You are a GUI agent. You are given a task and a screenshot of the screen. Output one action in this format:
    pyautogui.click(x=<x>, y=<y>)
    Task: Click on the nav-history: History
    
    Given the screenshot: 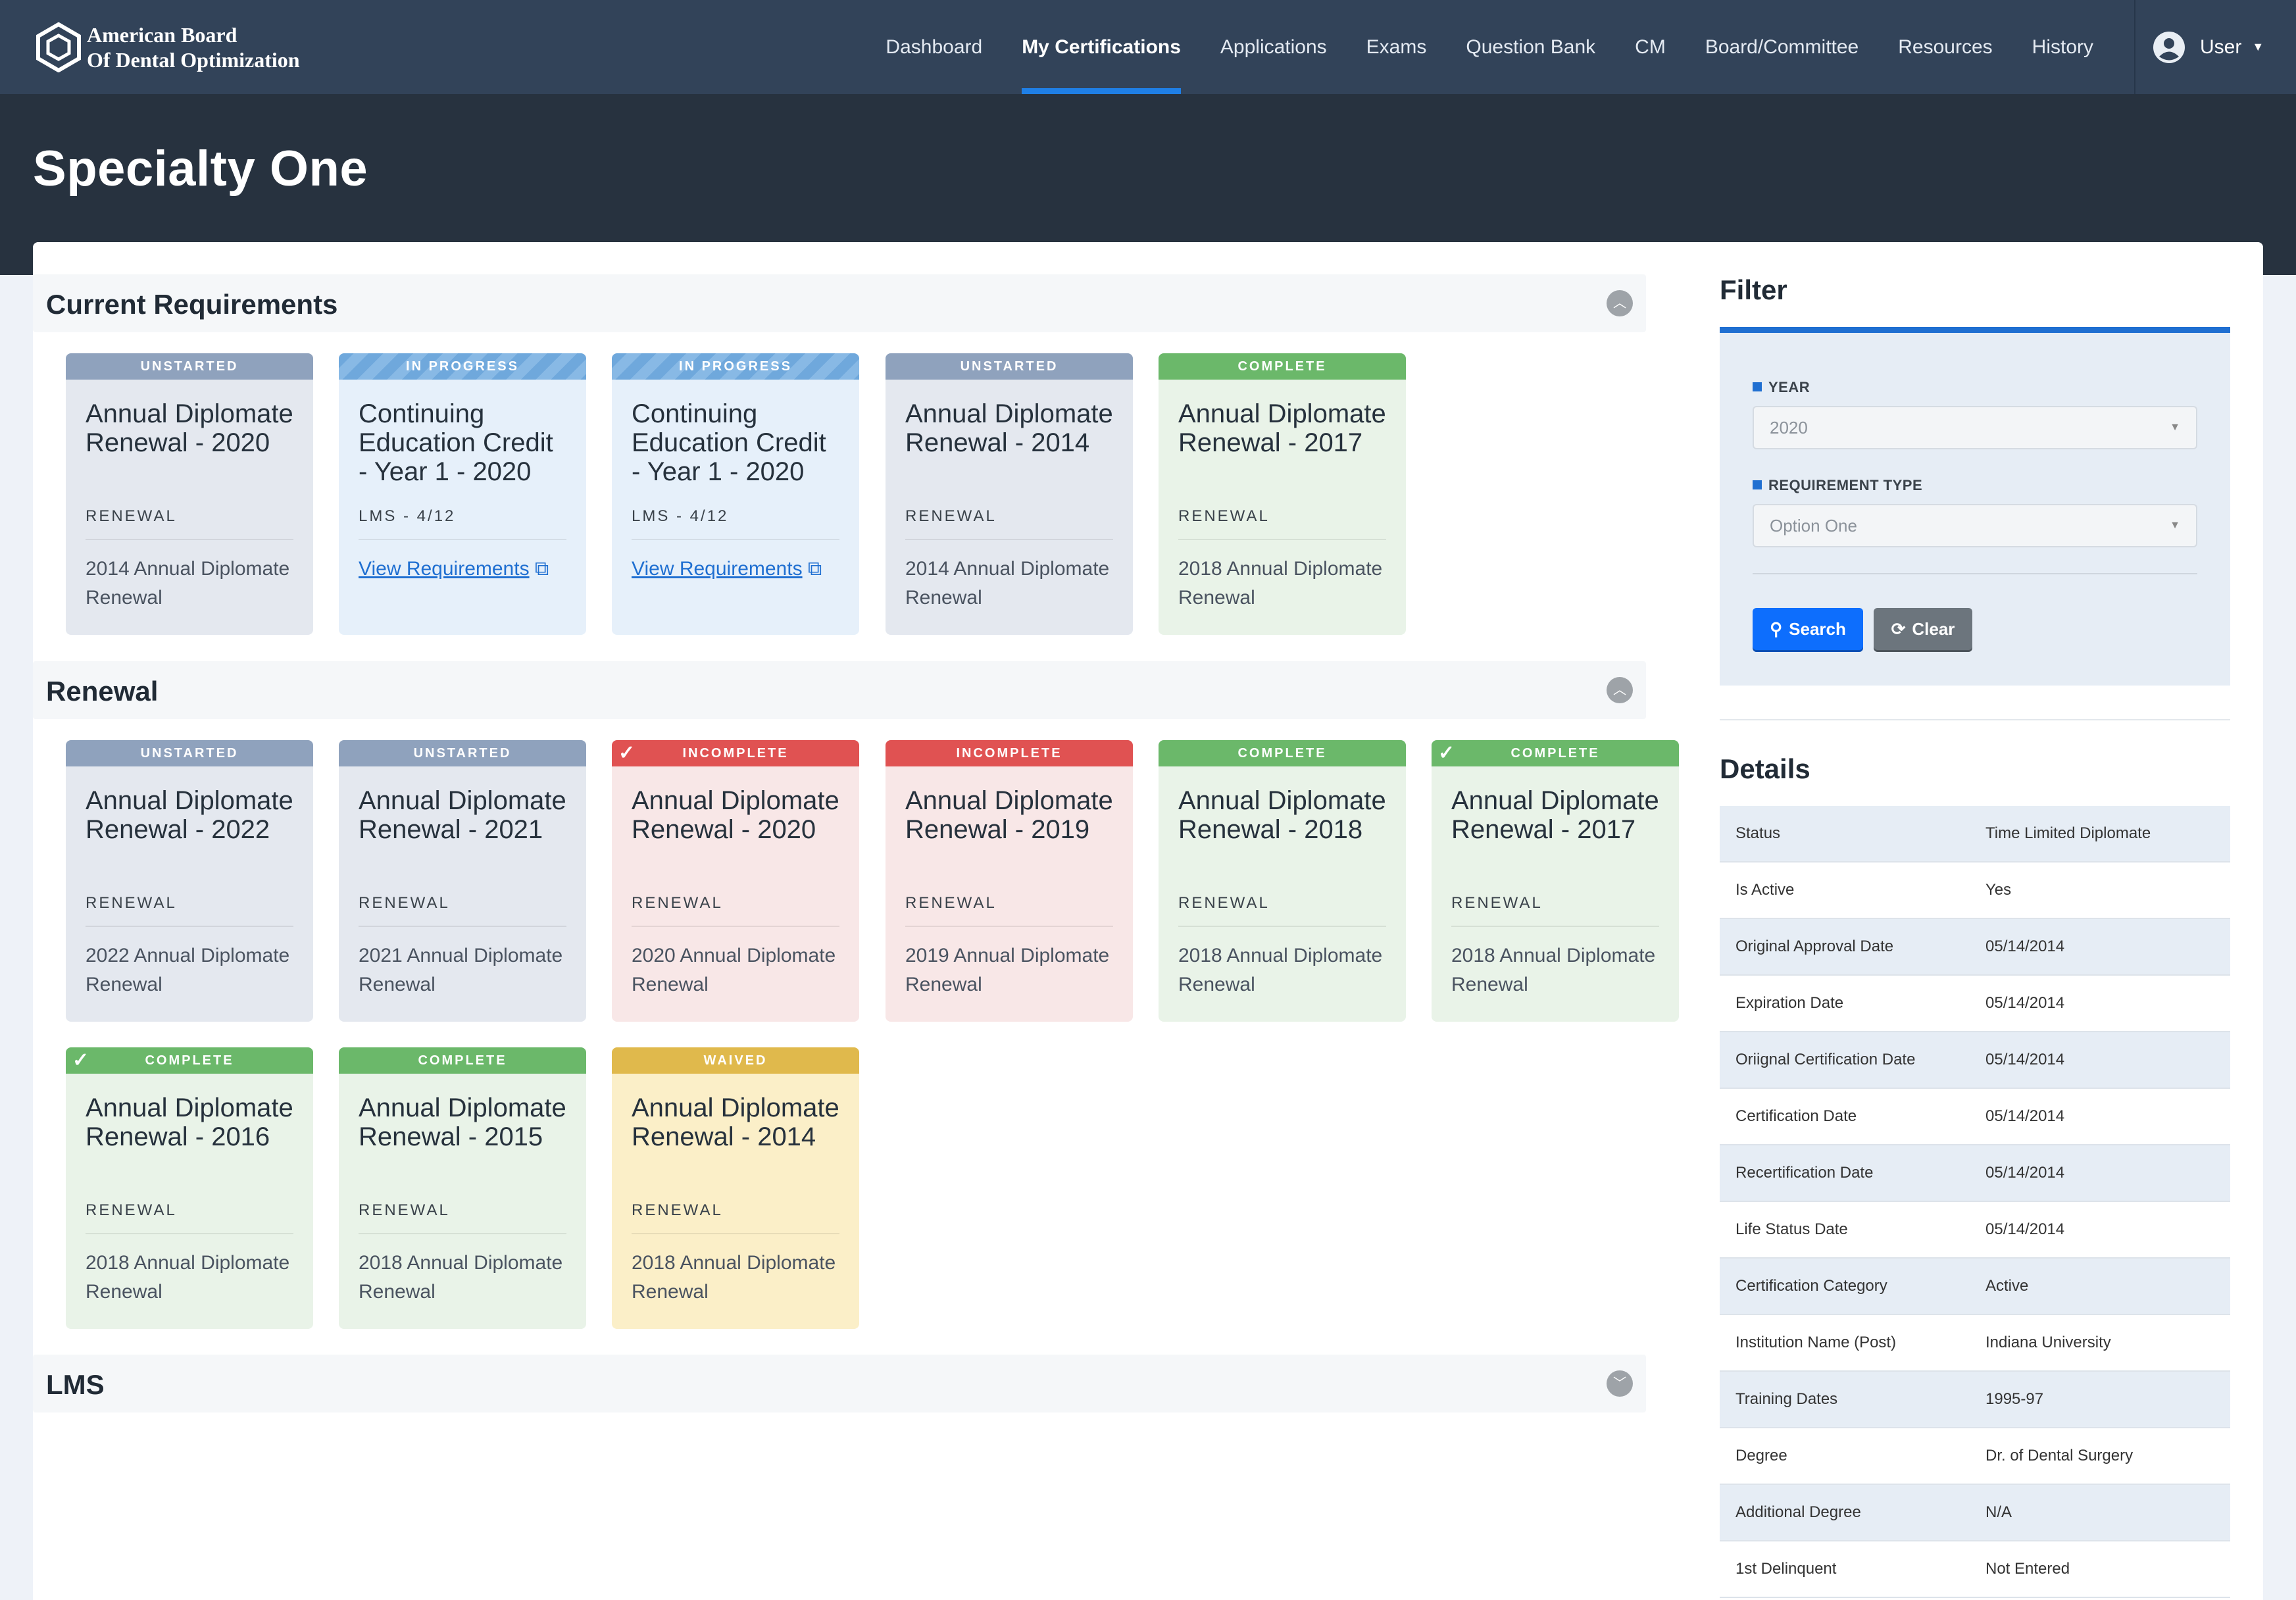 What is the action you would take?
    pyautogui.click(x=2062, y=47)
    